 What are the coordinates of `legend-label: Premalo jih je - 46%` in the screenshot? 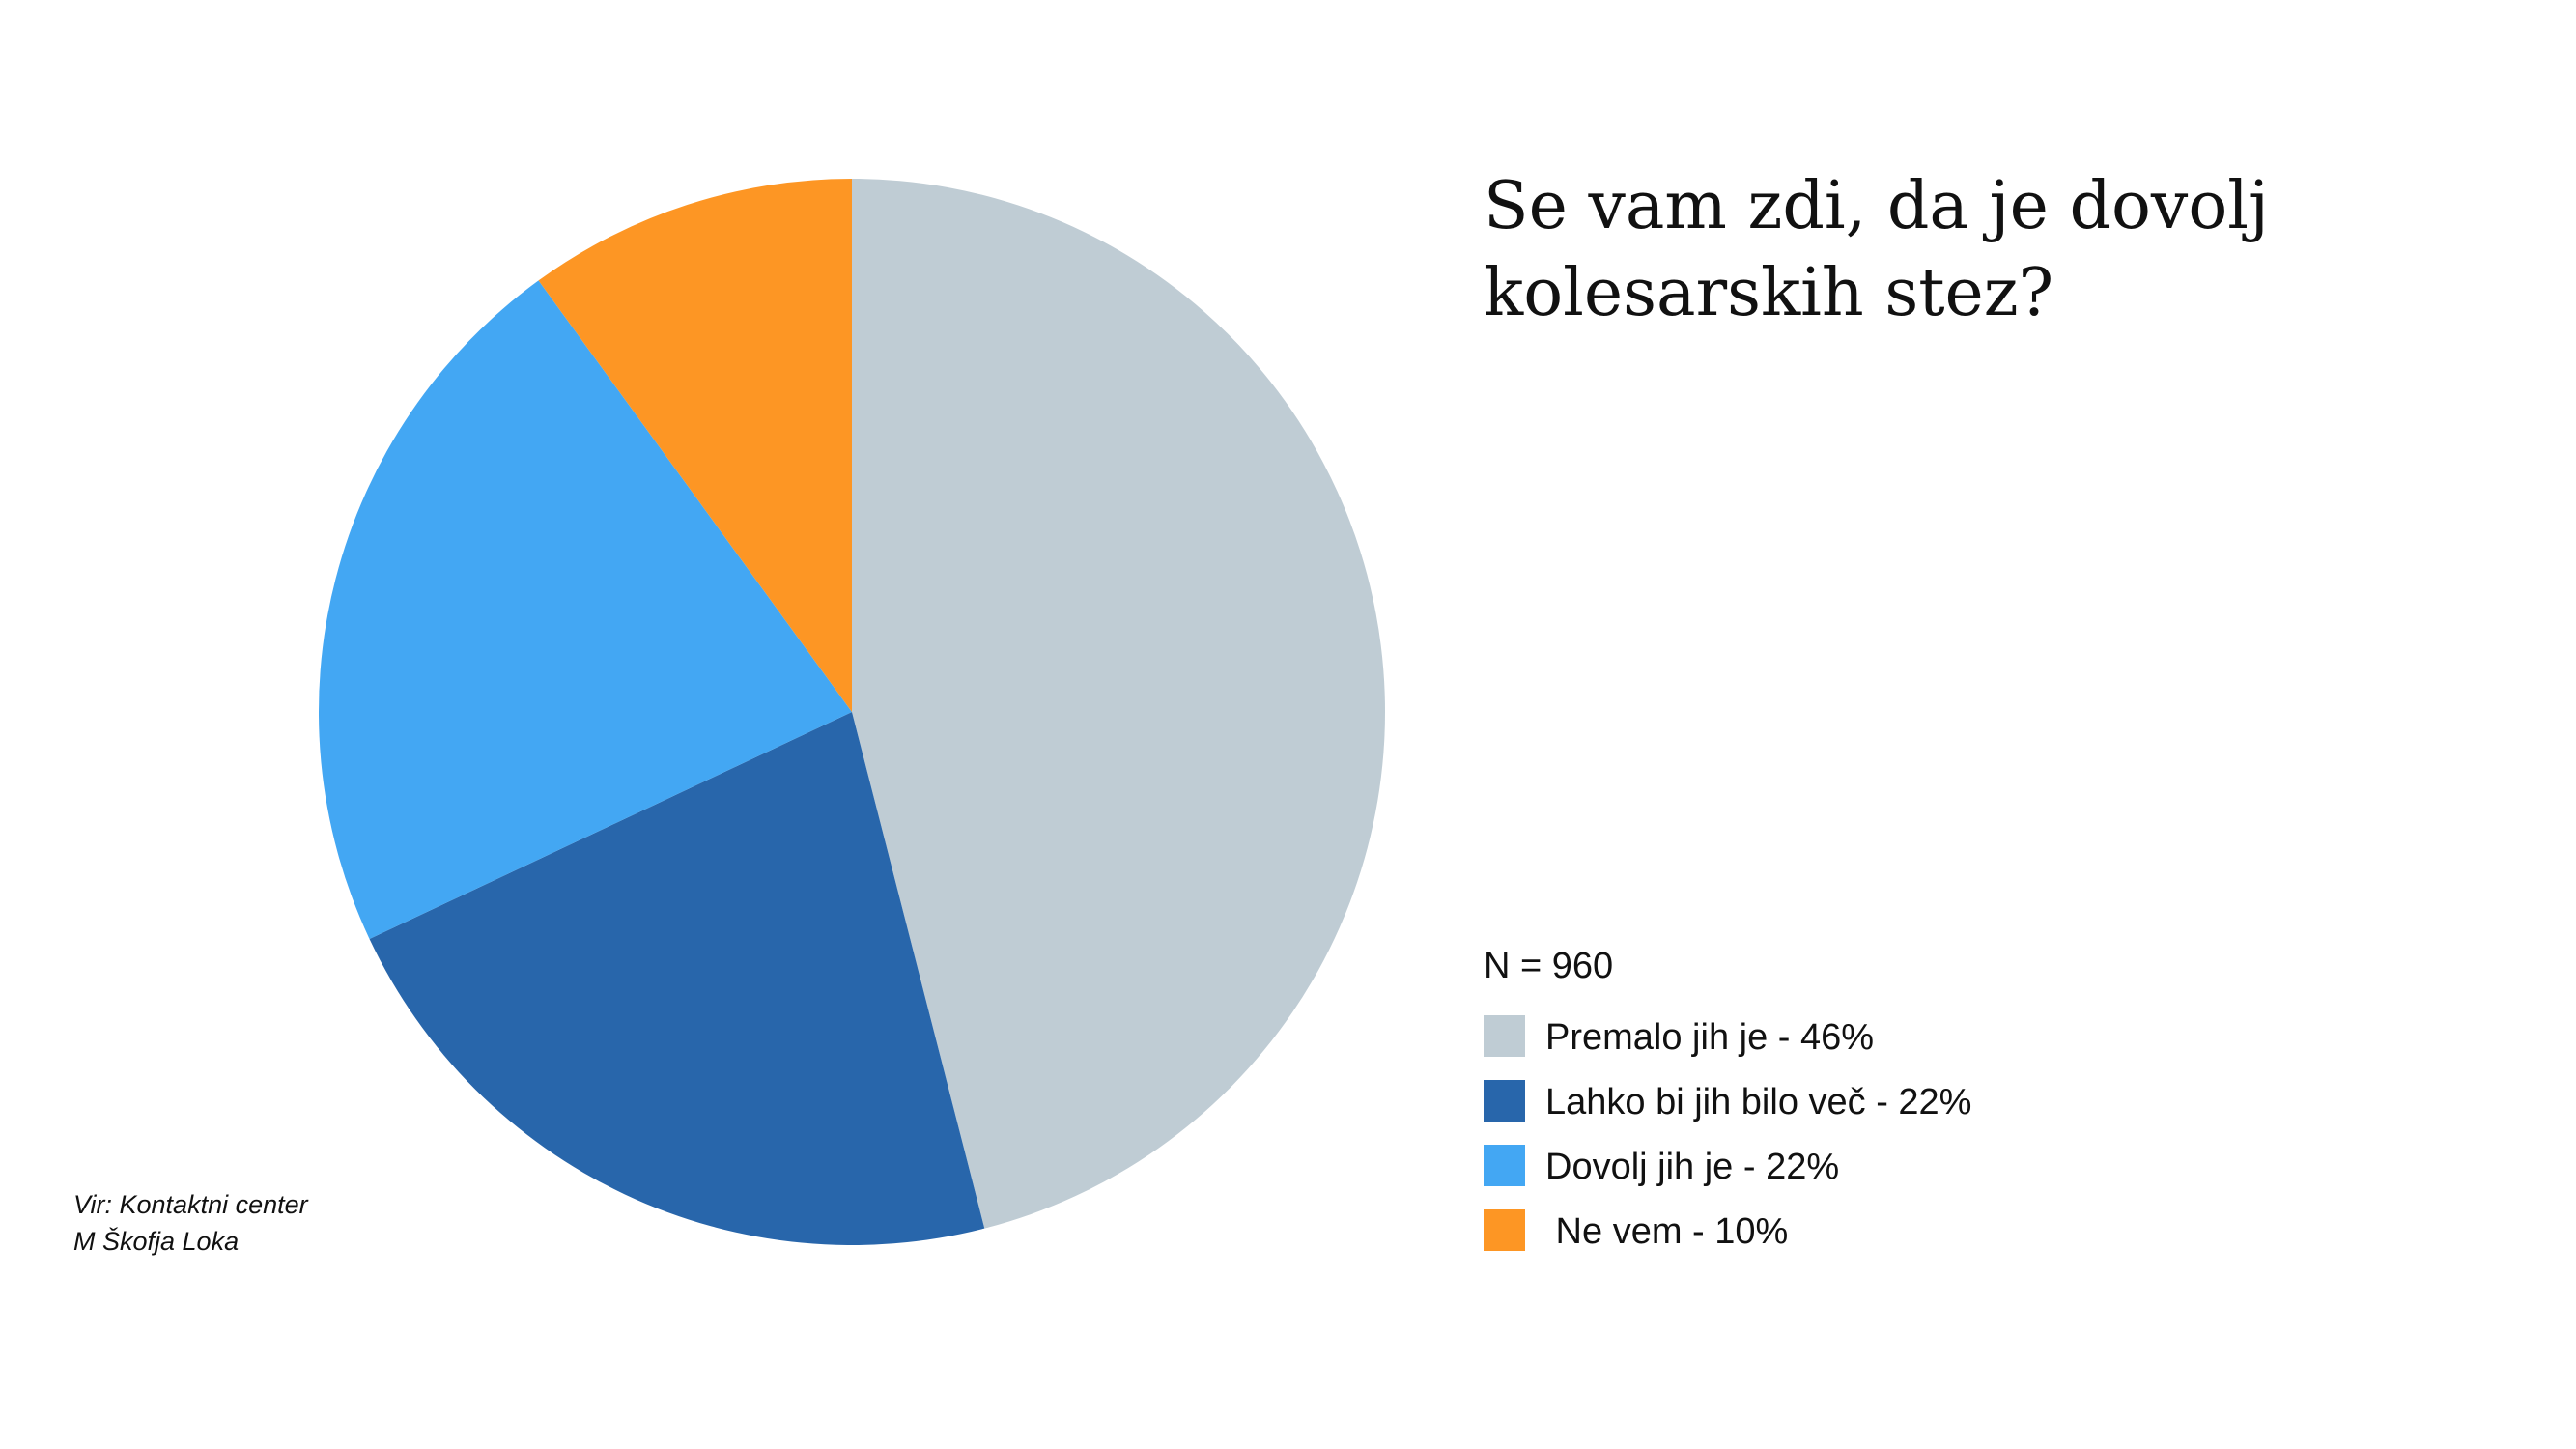 It's located at (1709, 1037).